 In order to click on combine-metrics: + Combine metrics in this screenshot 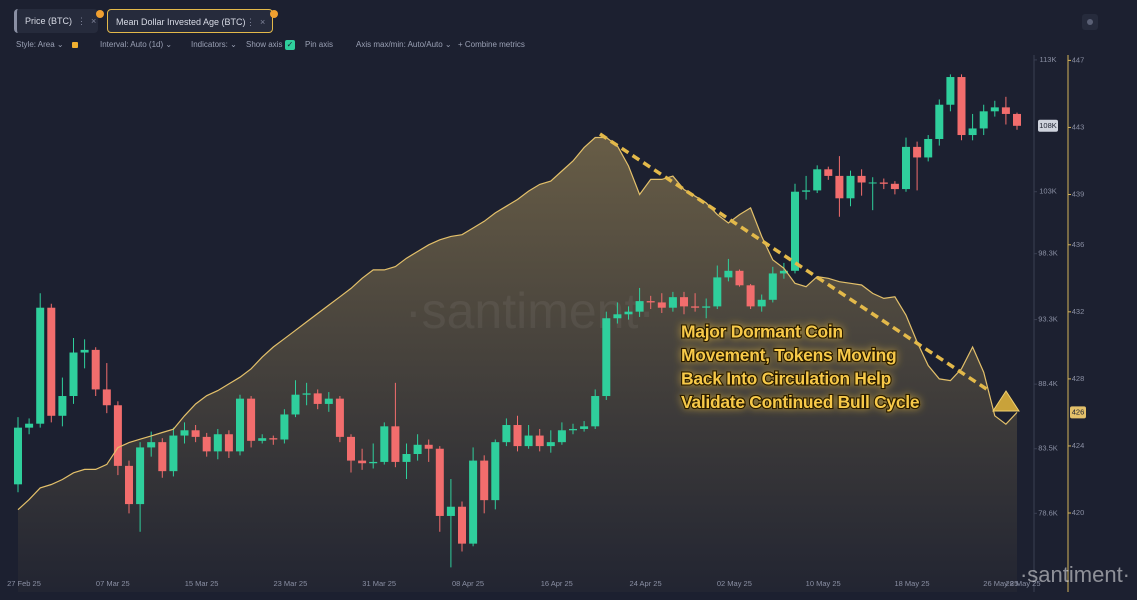, I will do `click(491, 44)`.